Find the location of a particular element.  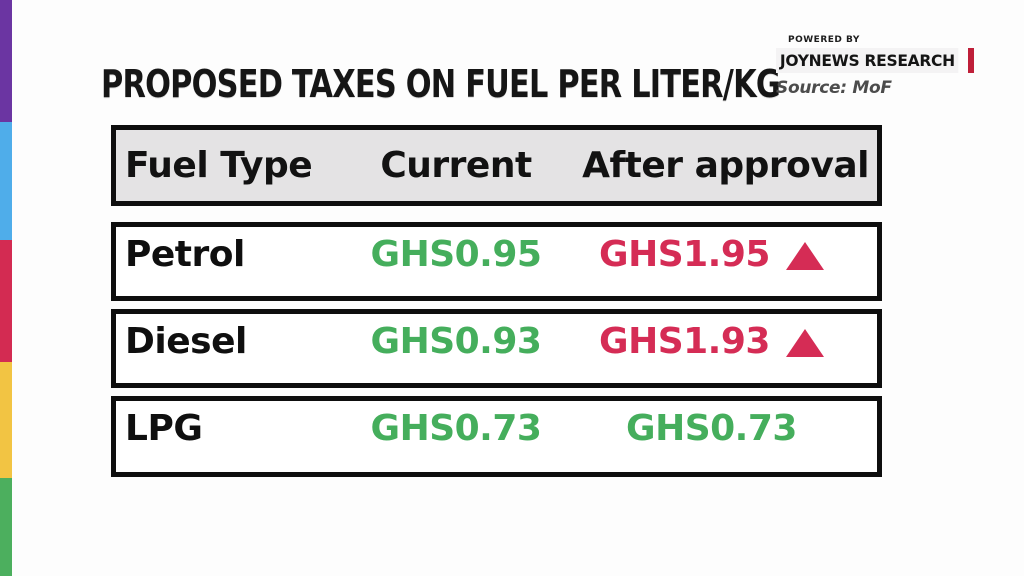

after-approval-amount: GHS0.73 is located at coordinates (711, 428).